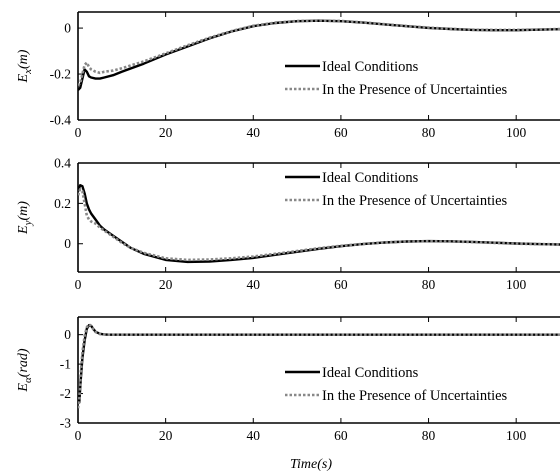 The image size is (560, 472). I want to click on series-line-uncertain, so click(319, 53).